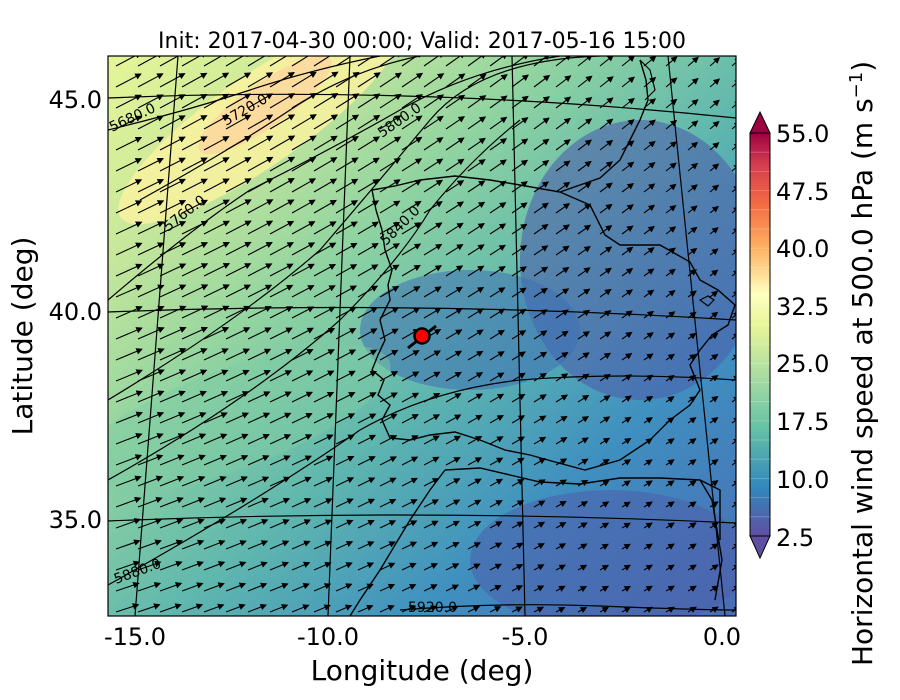  Describe the element at coordinates (265, 105) in the screenshot. I see `jet-max-region` at that location.